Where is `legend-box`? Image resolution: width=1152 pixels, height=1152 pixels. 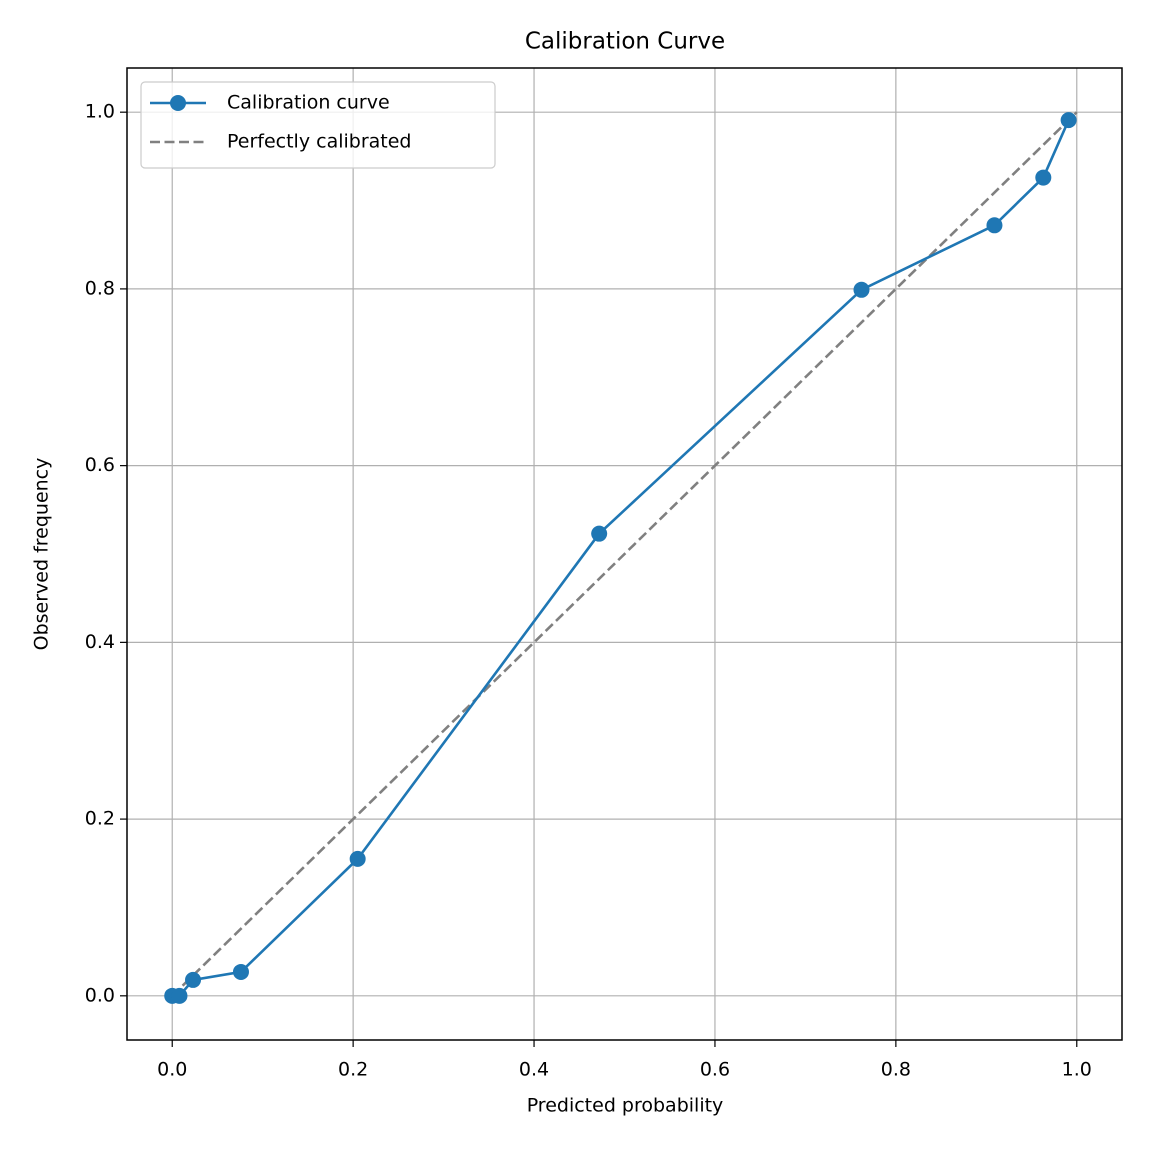 legend-box is located at coordinates (318, 125).